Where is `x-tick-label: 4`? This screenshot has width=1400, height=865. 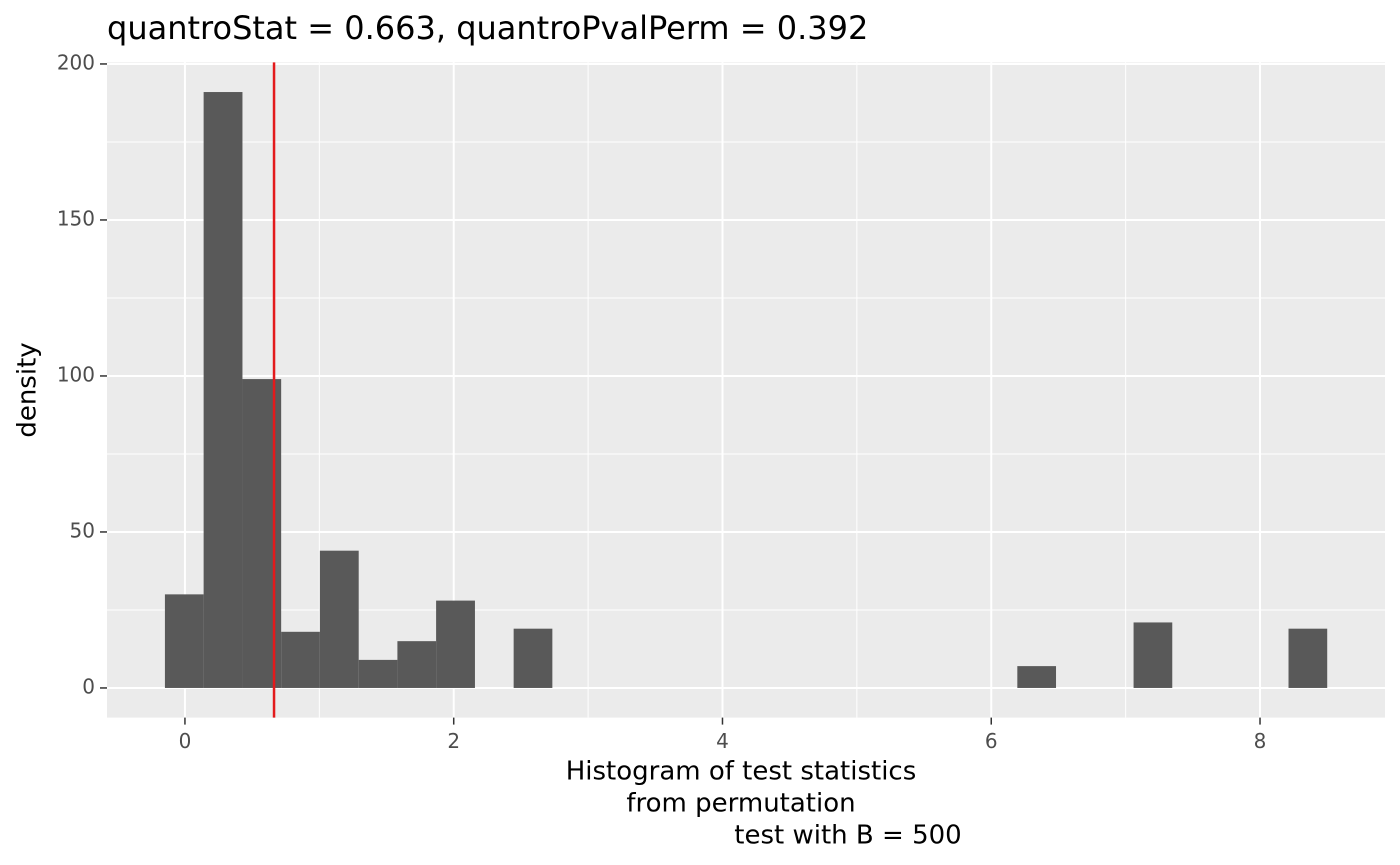 x-tick-label: 4 is located at coordinates (722, 741).